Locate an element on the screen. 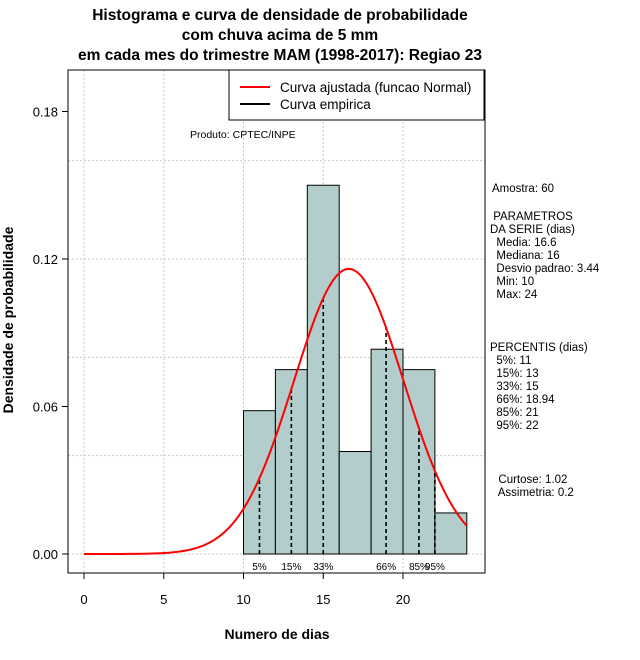 Image resolution: width=640 pixels, height=660 pixels. stat-line: 95%: 22 is located at coordinates (514, 426).